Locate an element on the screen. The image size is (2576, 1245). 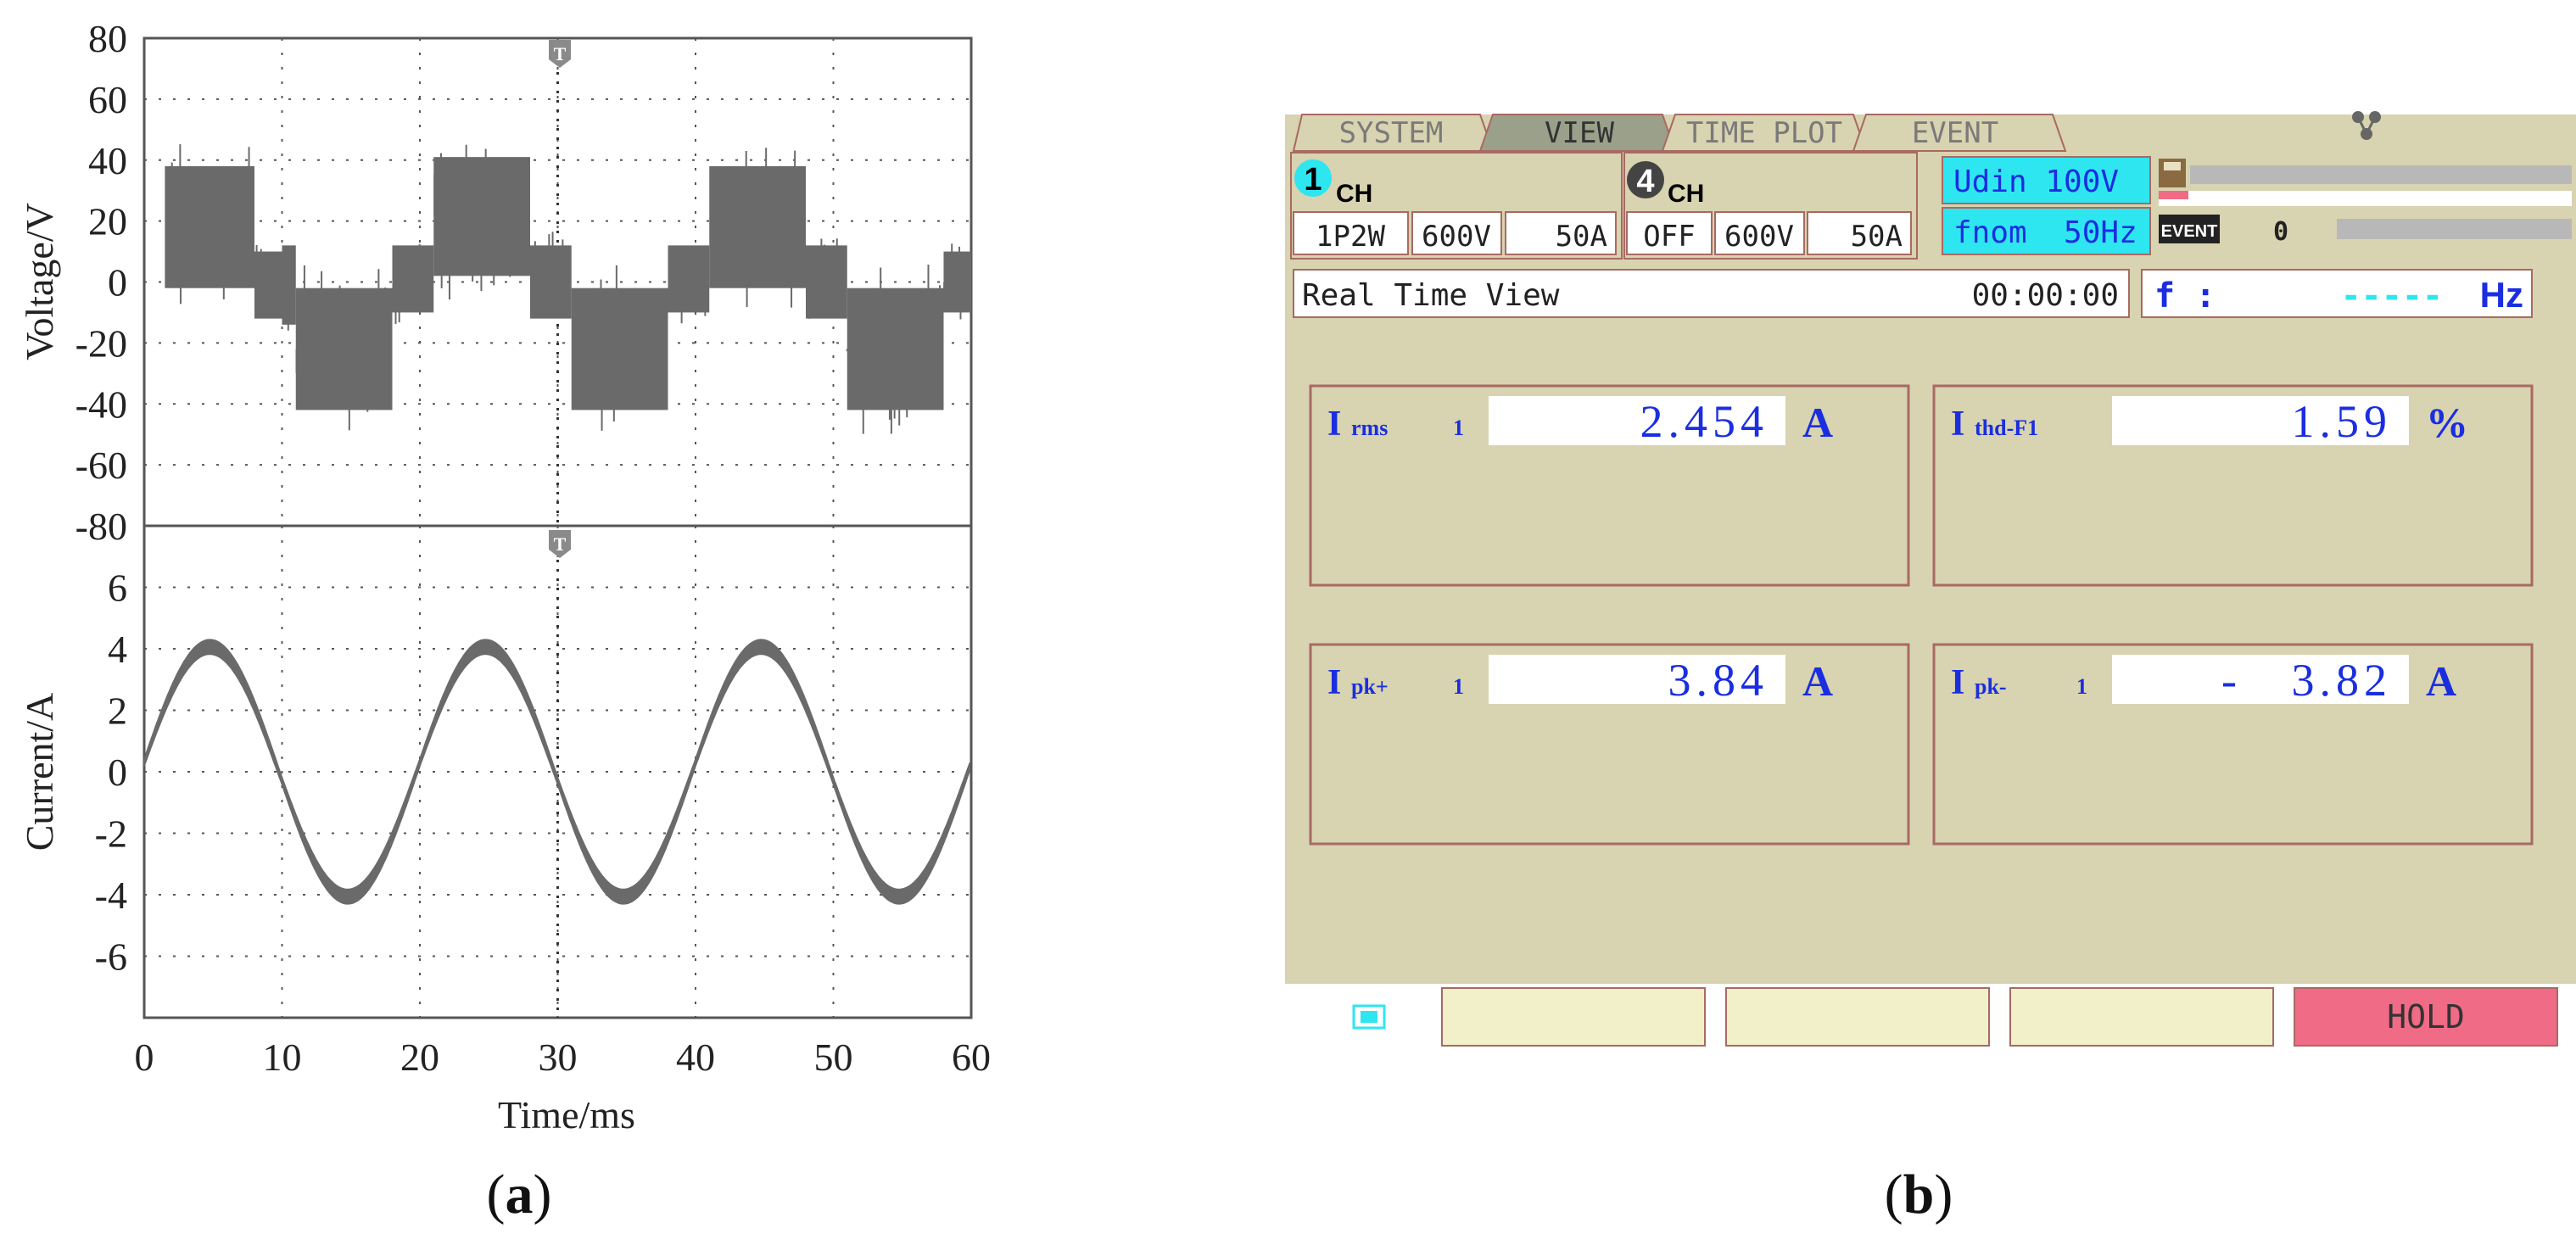
voltage-y-tick-label: 60 is located at coordinates (107, 99).